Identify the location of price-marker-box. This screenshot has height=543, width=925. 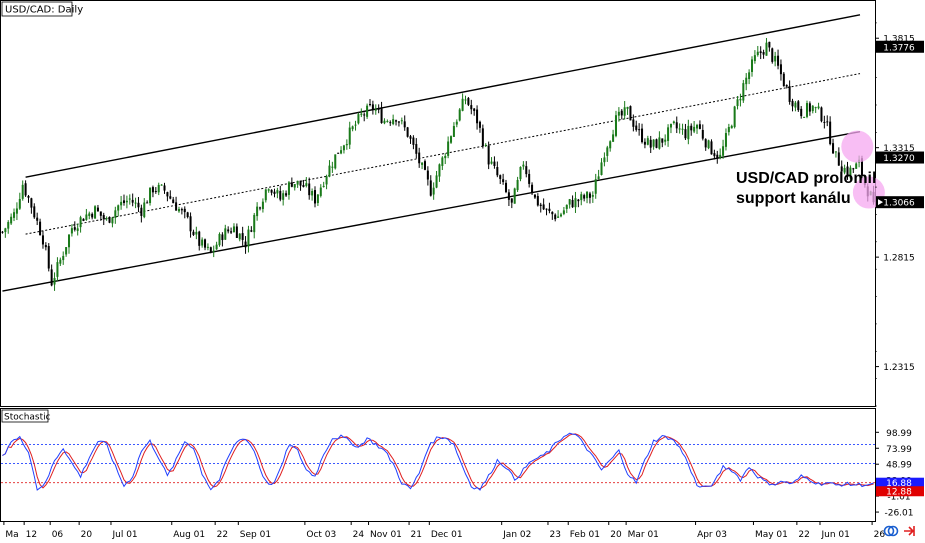
(900, 157).